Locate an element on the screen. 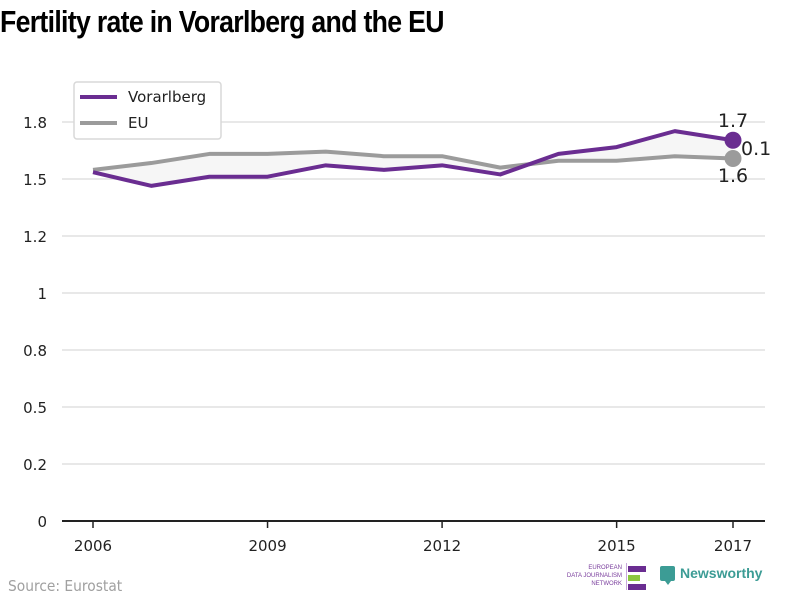 This screenshot has width=800, height=600. y-tick-label: 0.8 is located at coordinates (35, 351).